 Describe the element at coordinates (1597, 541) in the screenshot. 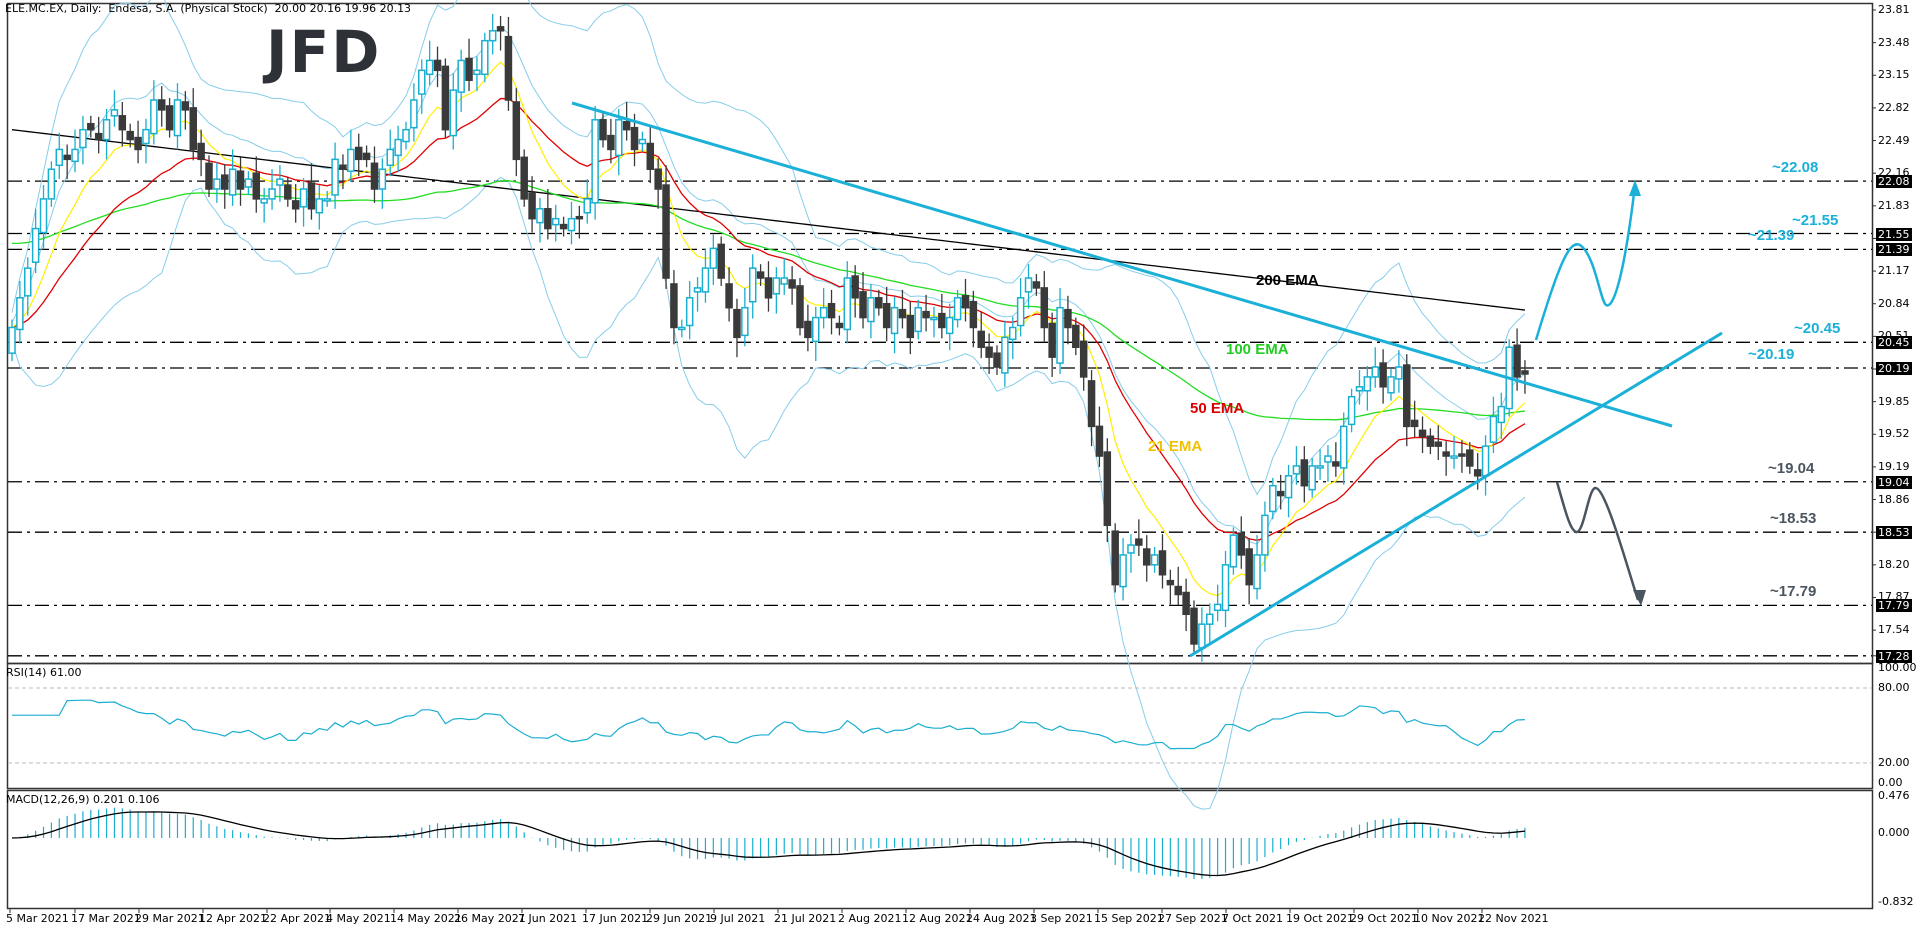

I see `bearish-scenario-arrow` at that location.